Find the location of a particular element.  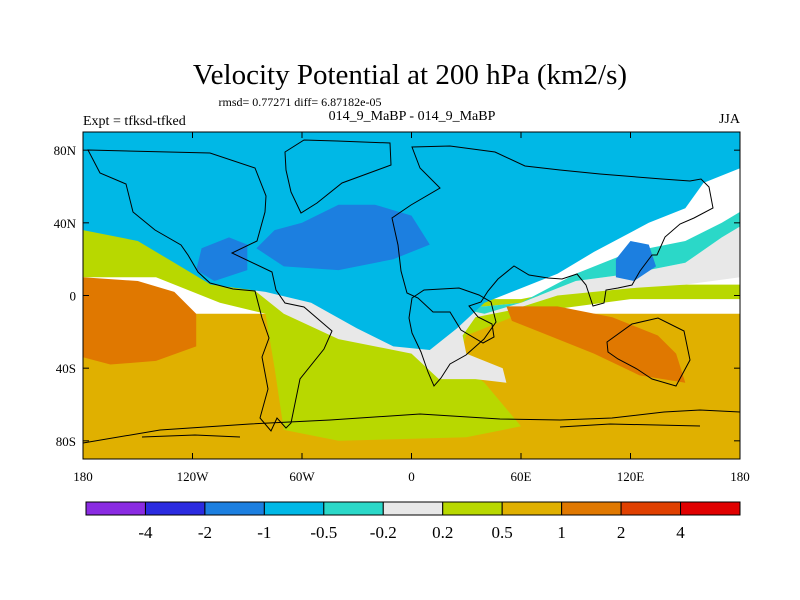

y-tick-label-2: 0 is located at coordinates (73, 296).